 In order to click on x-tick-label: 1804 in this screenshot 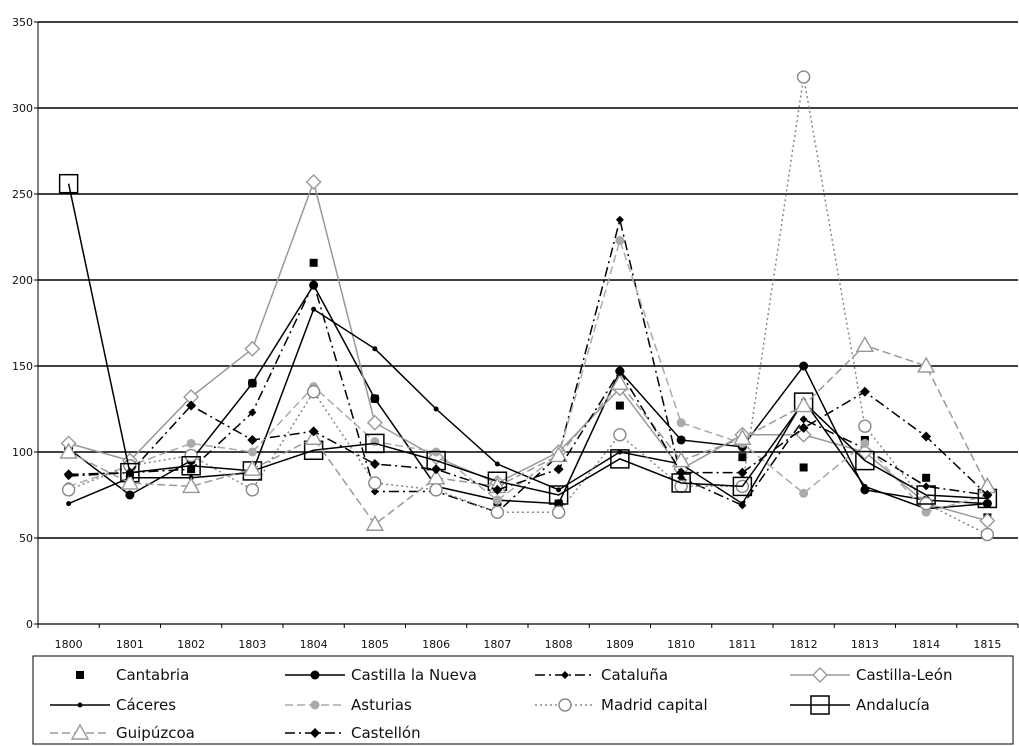, I will do `click(314, 644)`.